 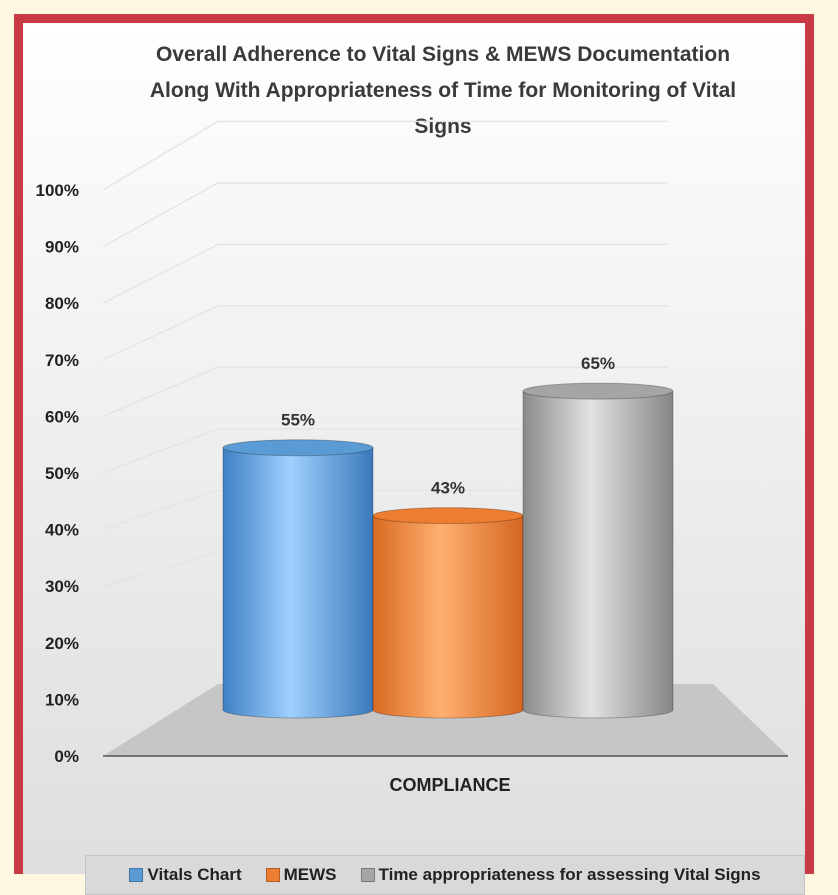 What do you see at coordinates (57, 190) in the screenshot?
I see `y-tick-label: 100%` at bounding box center [57, 190].